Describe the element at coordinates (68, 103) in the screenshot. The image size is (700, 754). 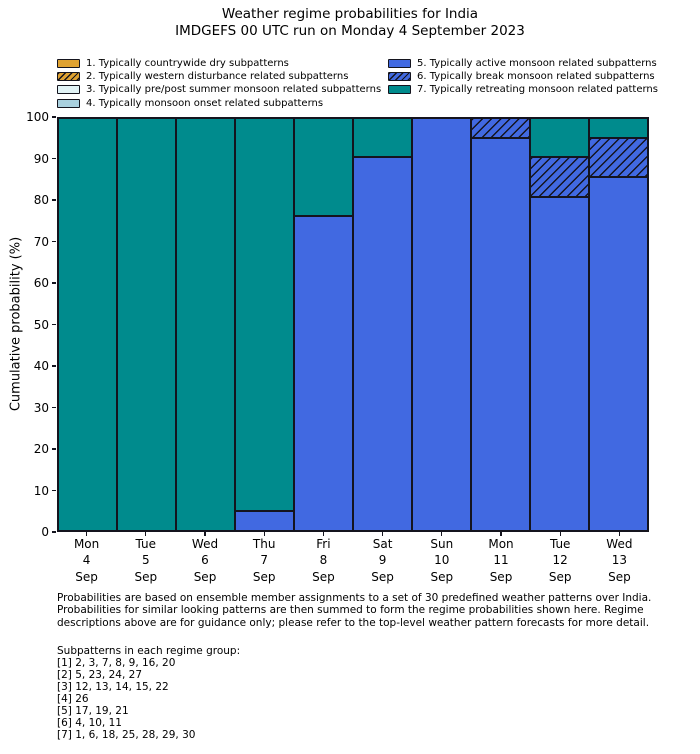
I see `legend-swatch-regime-4-icon` at that location.